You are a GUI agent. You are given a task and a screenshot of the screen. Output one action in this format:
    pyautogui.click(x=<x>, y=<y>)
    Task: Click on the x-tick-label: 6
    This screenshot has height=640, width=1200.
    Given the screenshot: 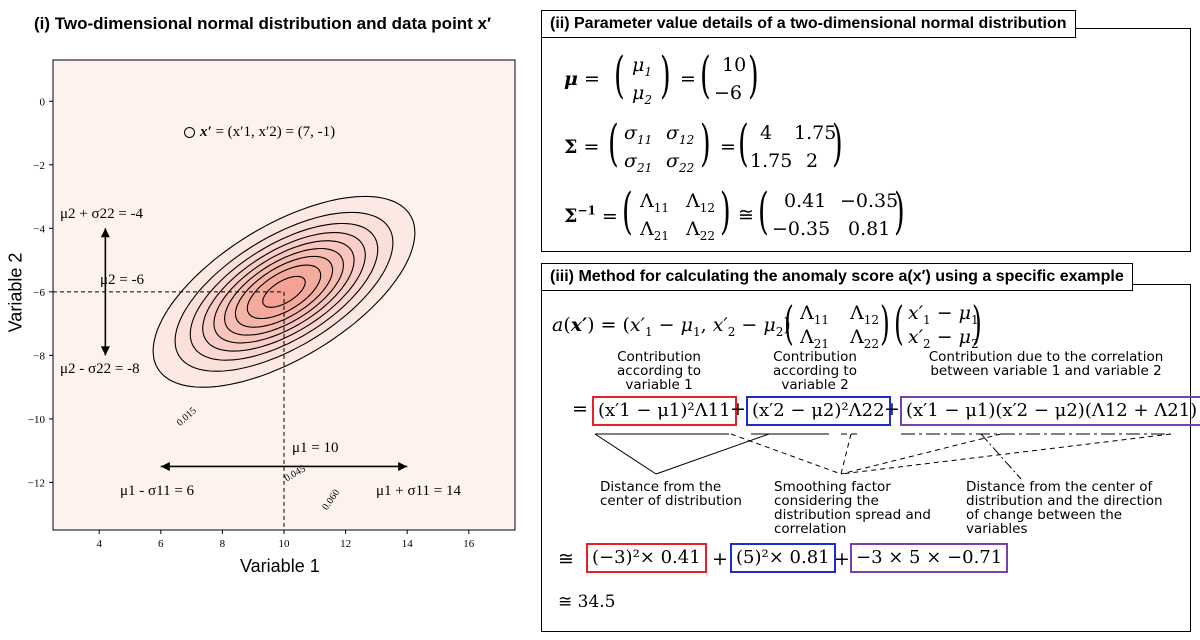 What is the action you would take?
    pyautogui.click(x=161, y=544)
    